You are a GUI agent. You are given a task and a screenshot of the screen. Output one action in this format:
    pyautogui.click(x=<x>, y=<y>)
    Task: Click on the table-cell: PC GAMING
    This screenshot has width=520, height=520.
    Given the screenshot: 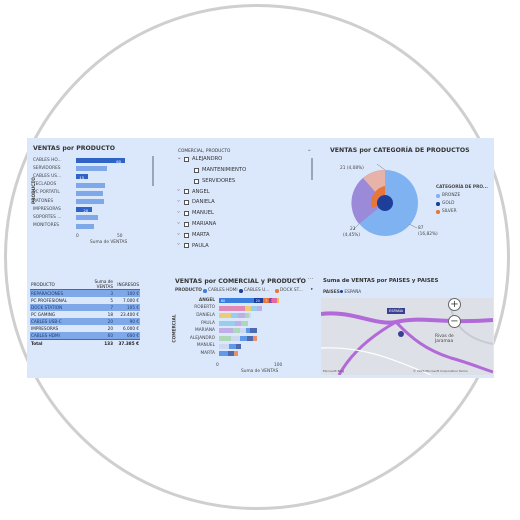 What is the action you would take?
    pyautogui.click(x=43, y=314)
    